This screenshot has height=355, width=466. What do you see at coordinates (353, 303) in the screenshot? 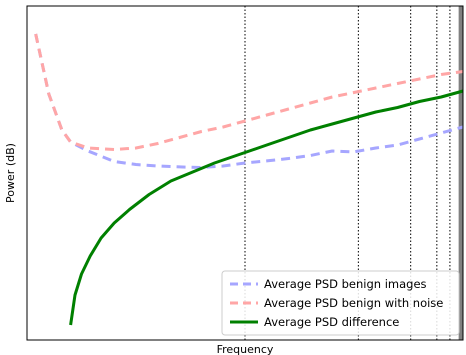
I see `legend-label-1: Average PSD benign with noise` at bounding box center [353, 303].